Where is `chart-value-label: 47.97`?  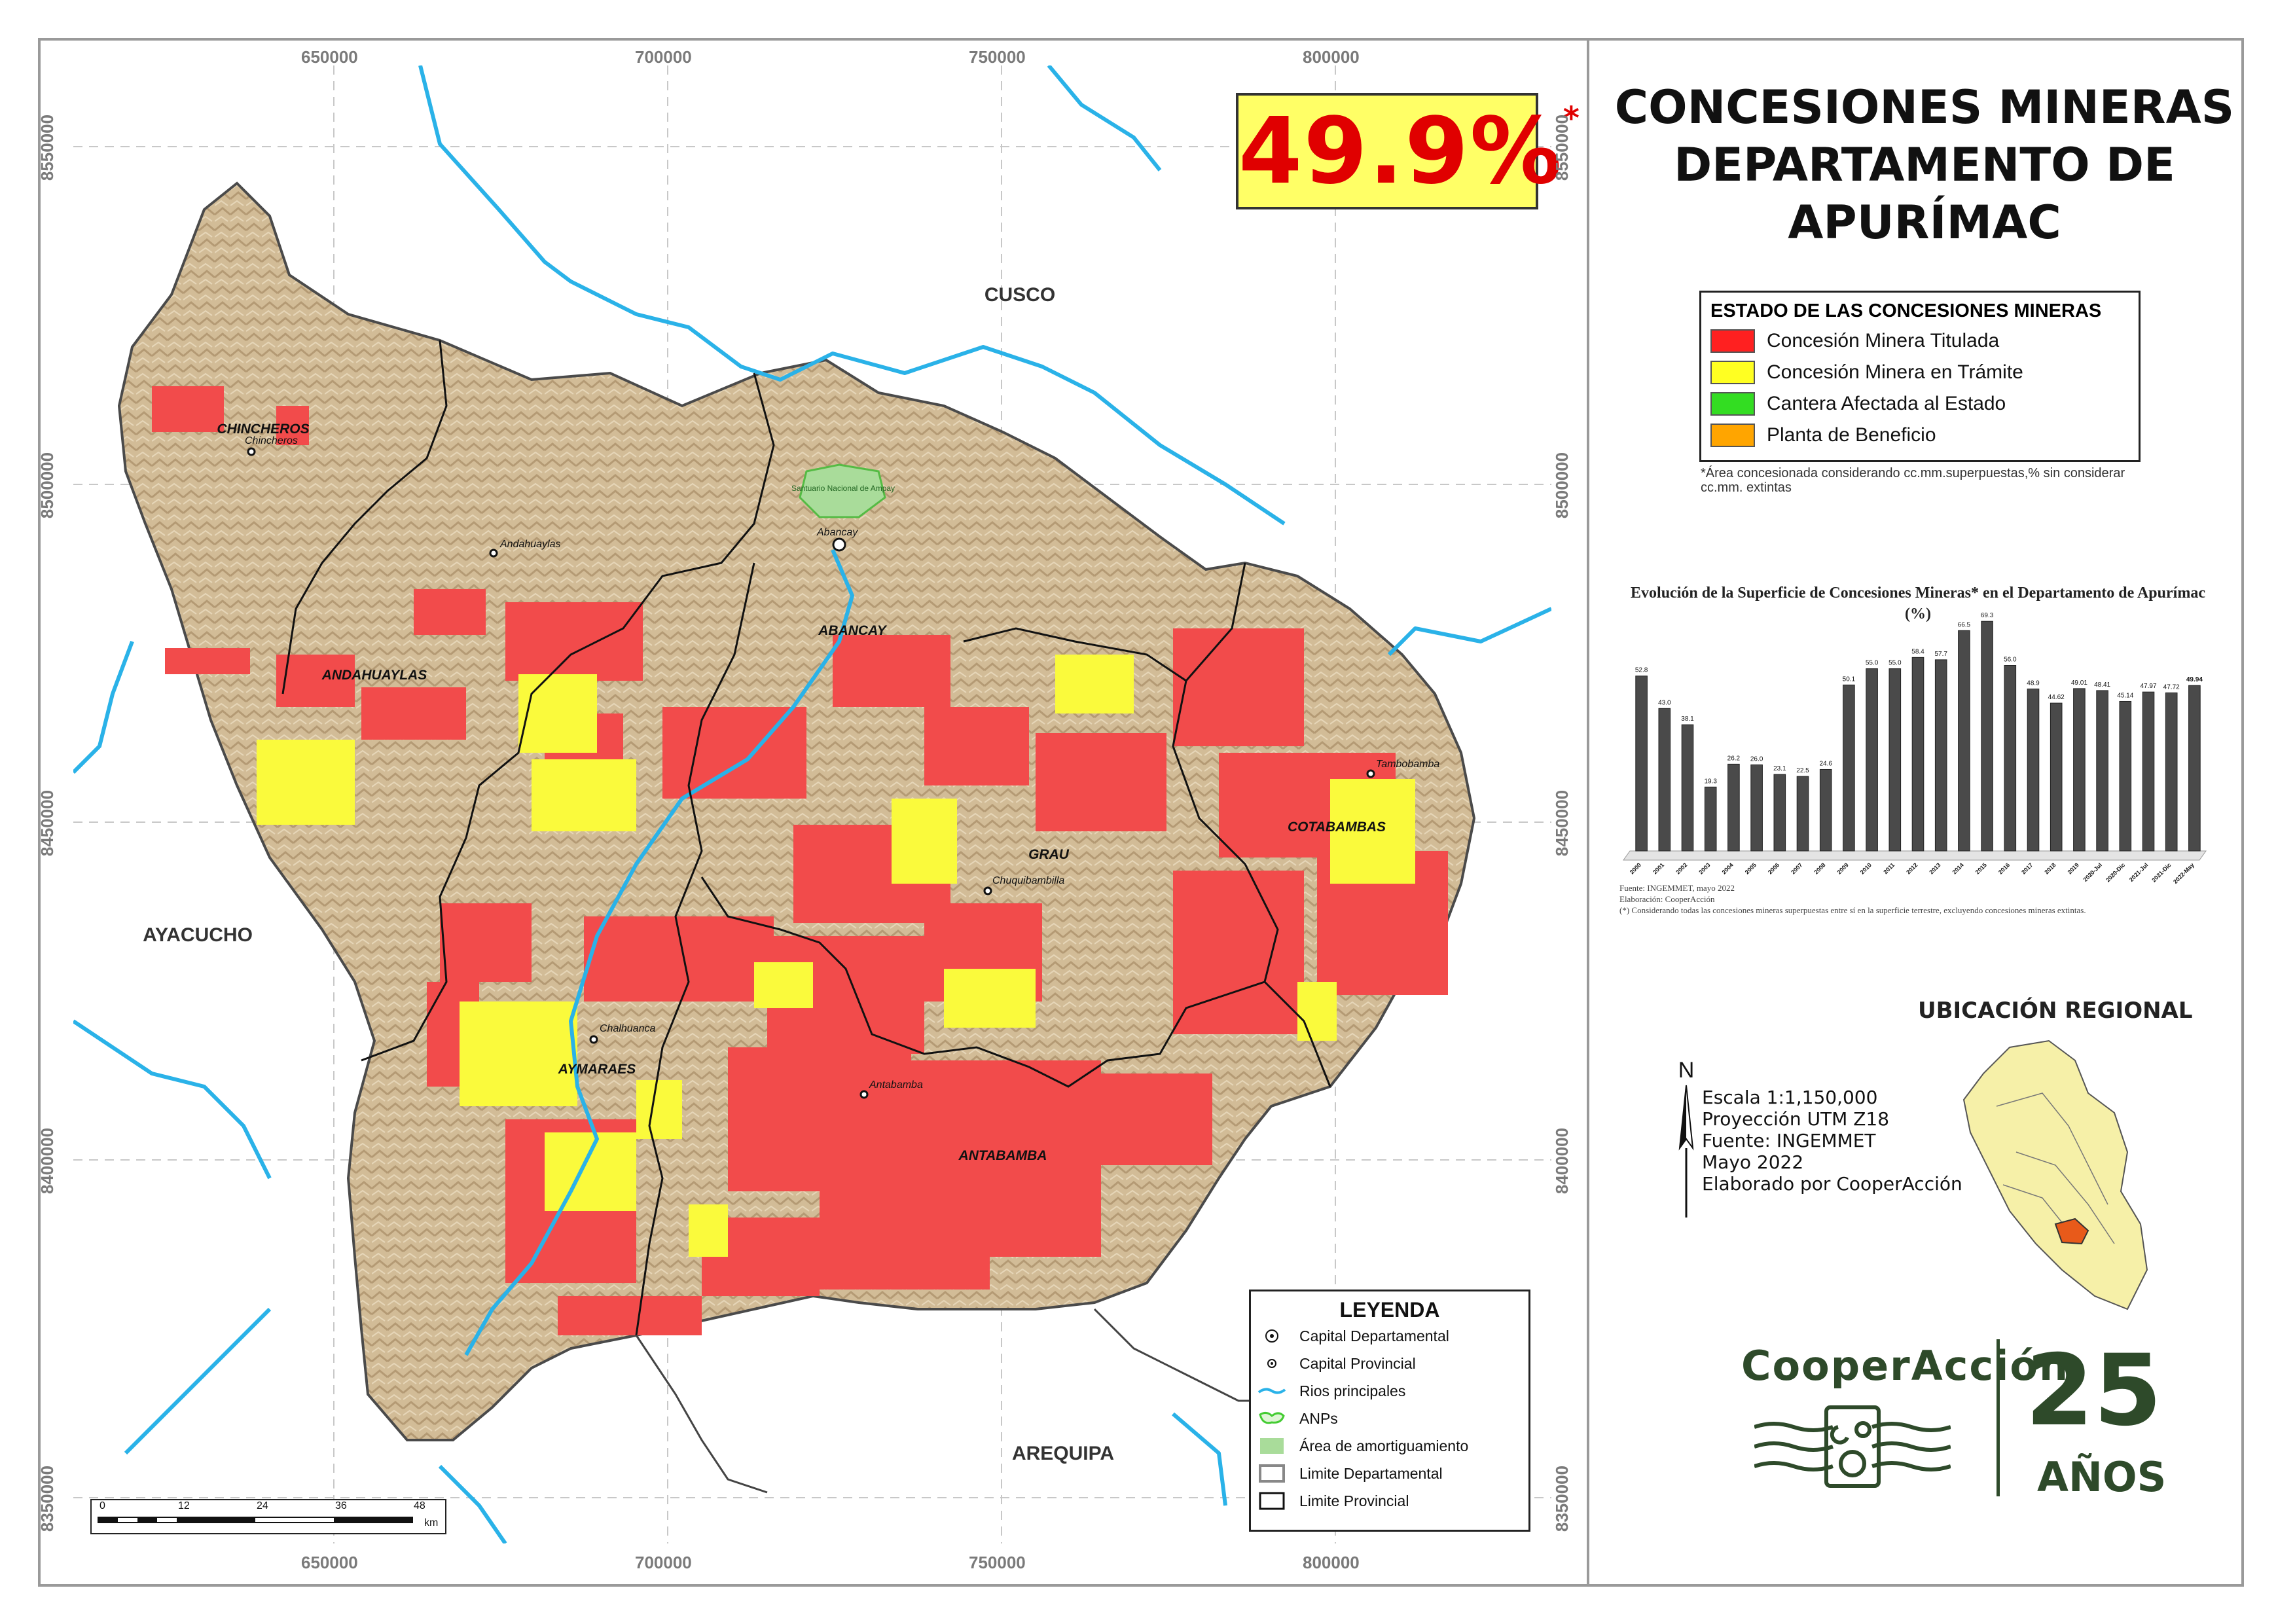 chart-value-label: 47.97 is located at coordinates (2148, 686).